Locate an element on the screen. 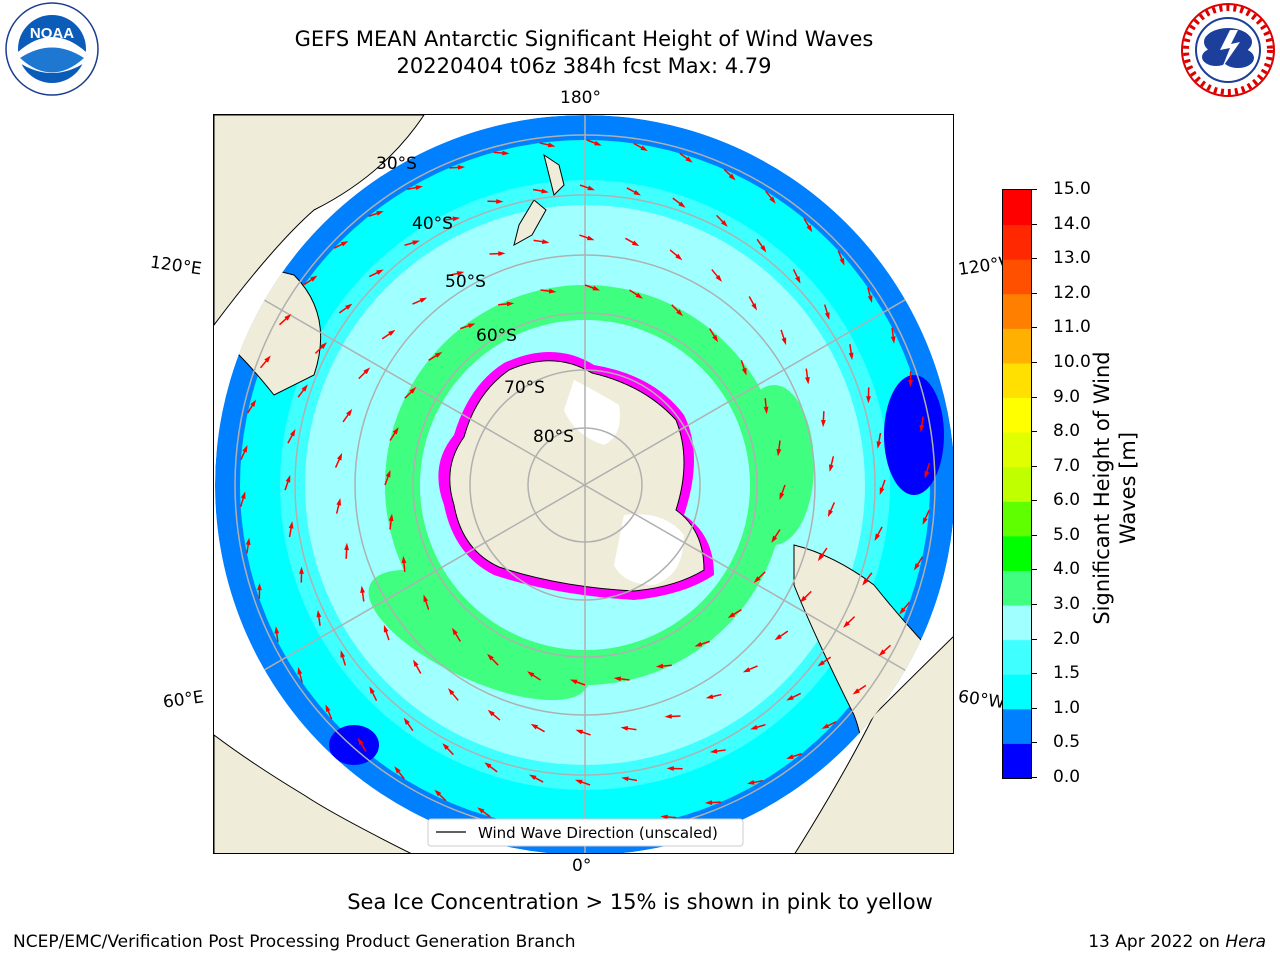 Image resolution: width=1280 pixels, height=960 pixels. nws-logo is located at coordinates (1228, 50).